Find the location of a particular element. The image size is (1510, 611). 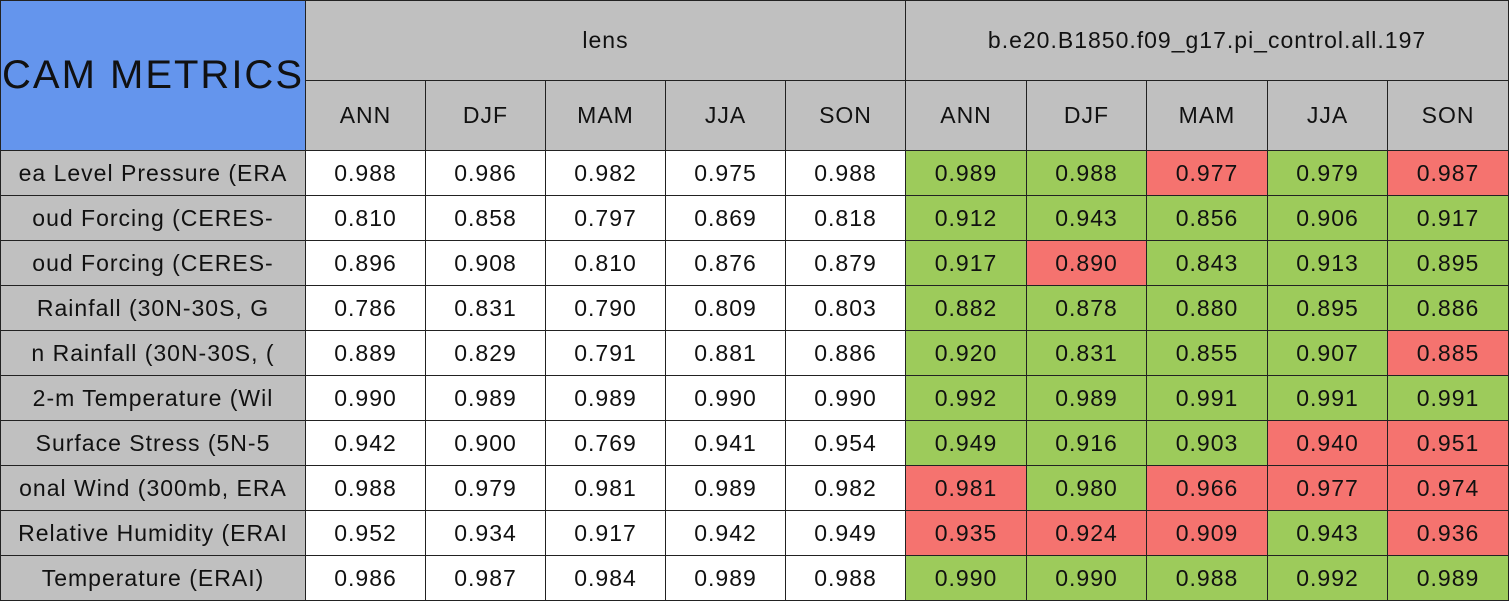

value-cell: 0.880 is located at coordinates (1207, 308).